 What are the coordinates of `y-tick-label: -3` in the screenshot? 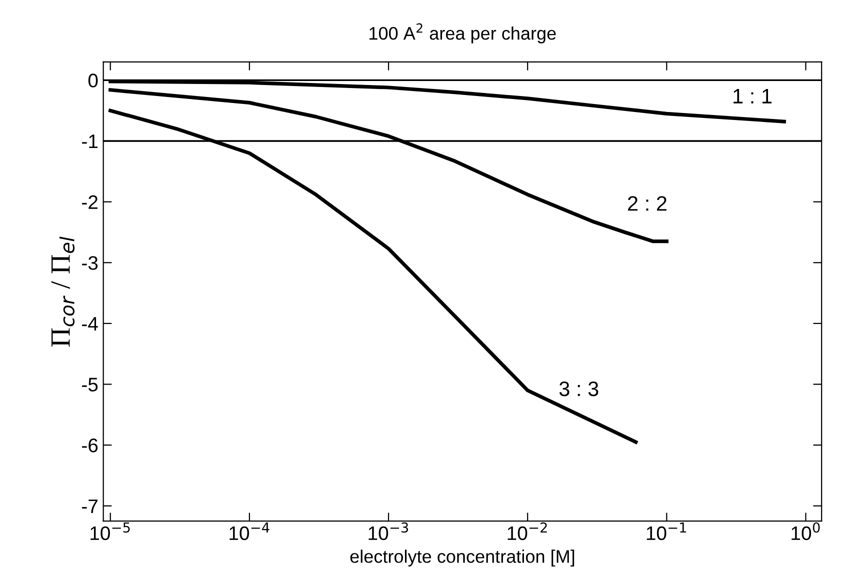 It's located at (90, 263).